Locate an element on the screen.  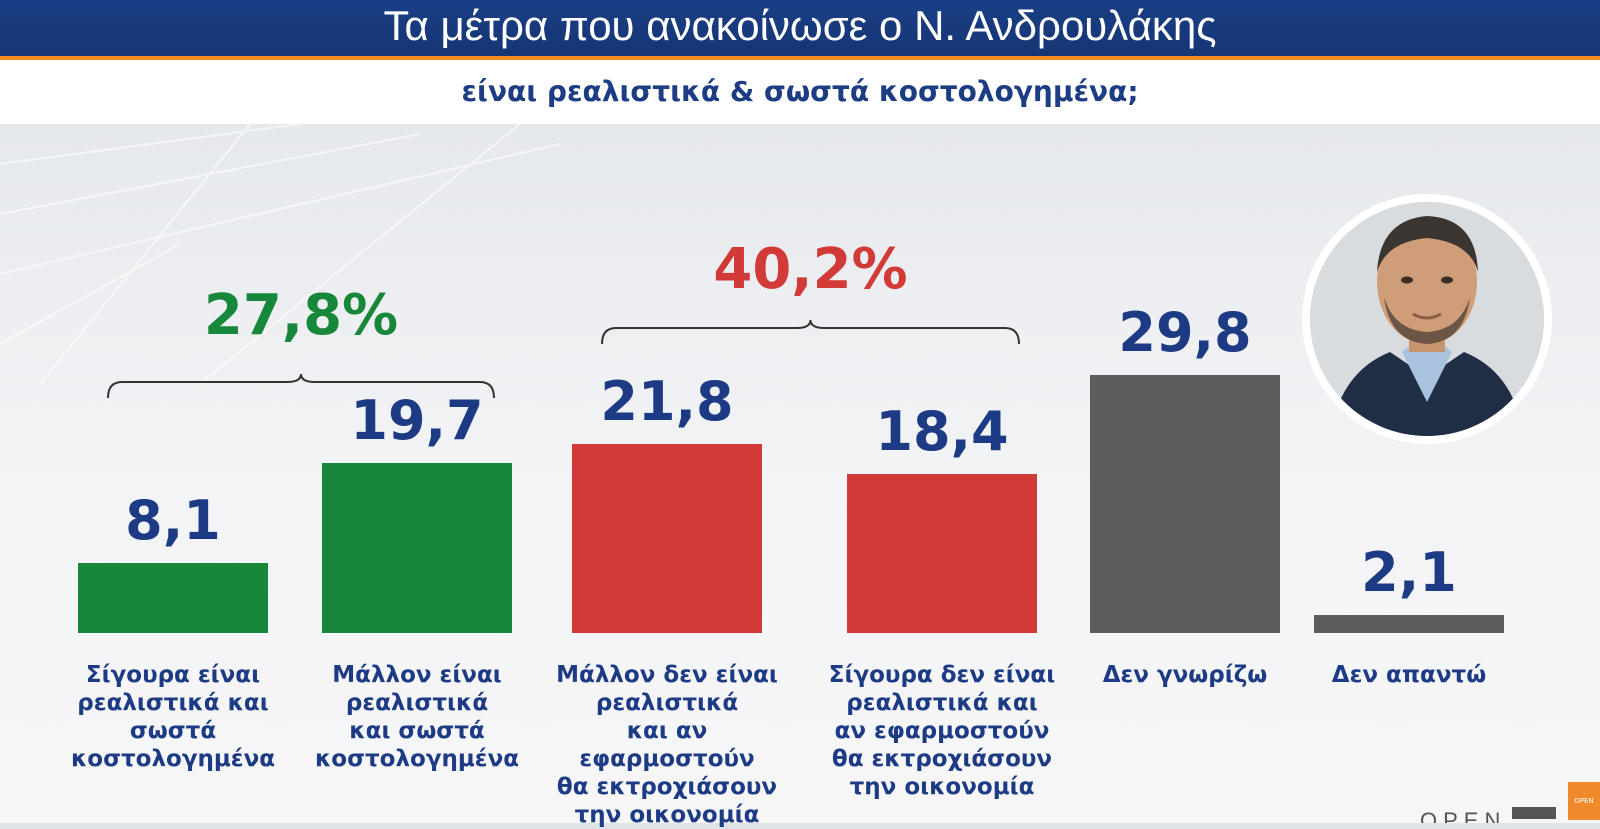
chart-title: Τα μέτρα που ανακοίνωσε ο Ν. Ανδρουλάκης is located at coordinates (800, 25).